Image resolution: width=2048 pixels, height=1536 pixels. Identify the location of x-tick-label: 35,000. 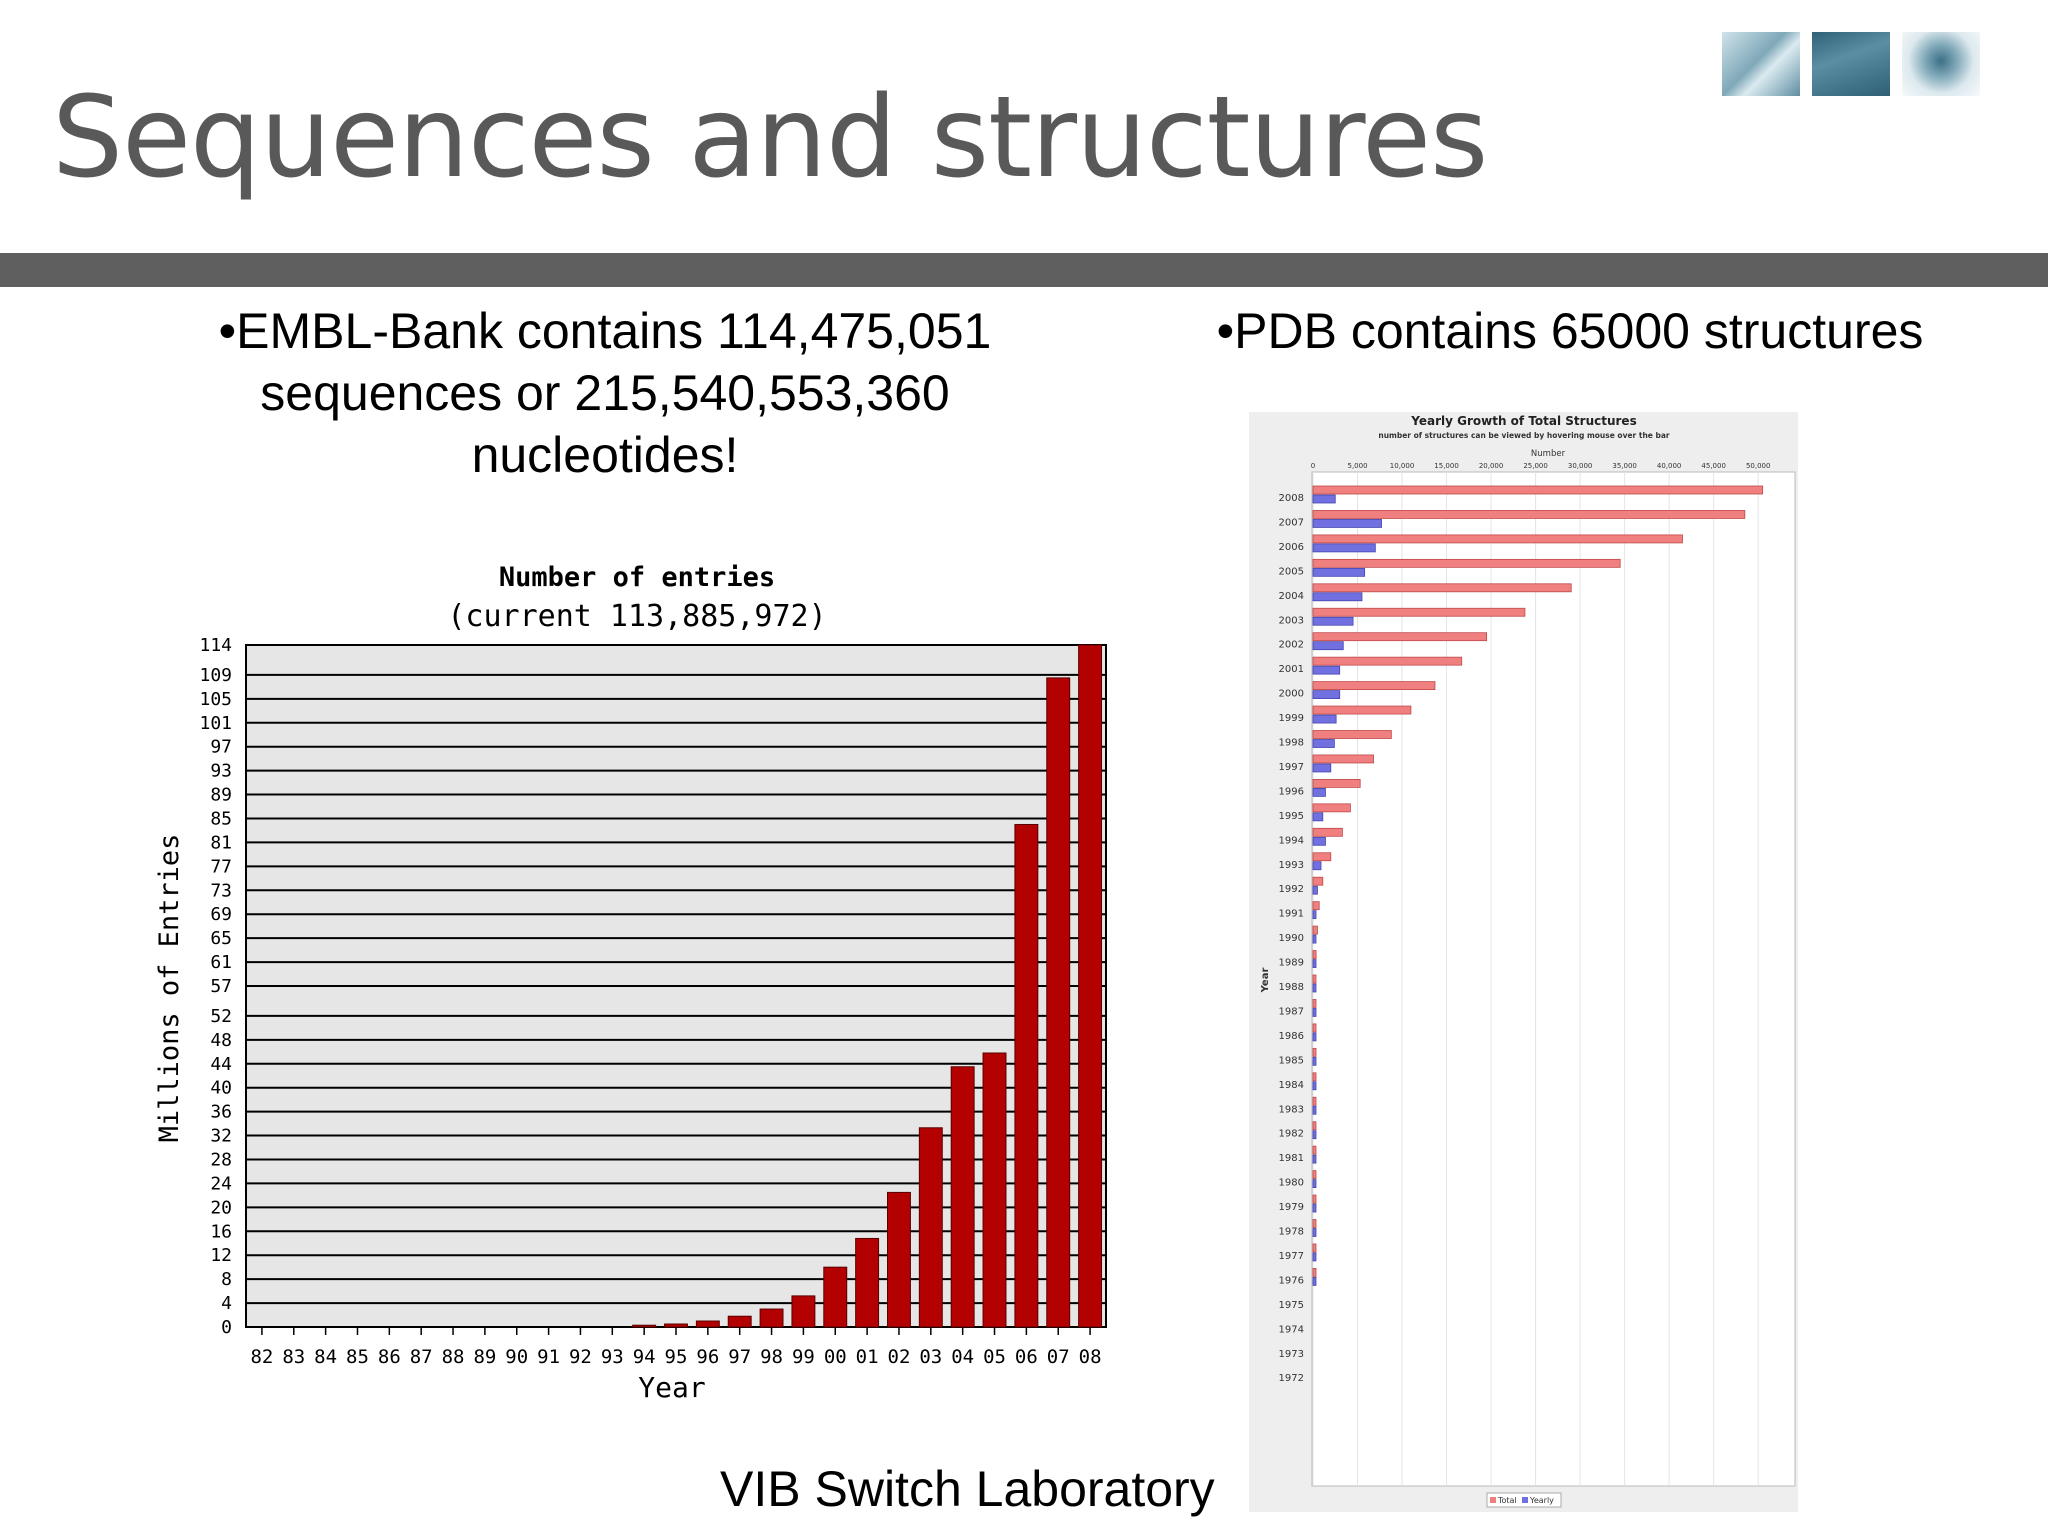
(1624, 466).